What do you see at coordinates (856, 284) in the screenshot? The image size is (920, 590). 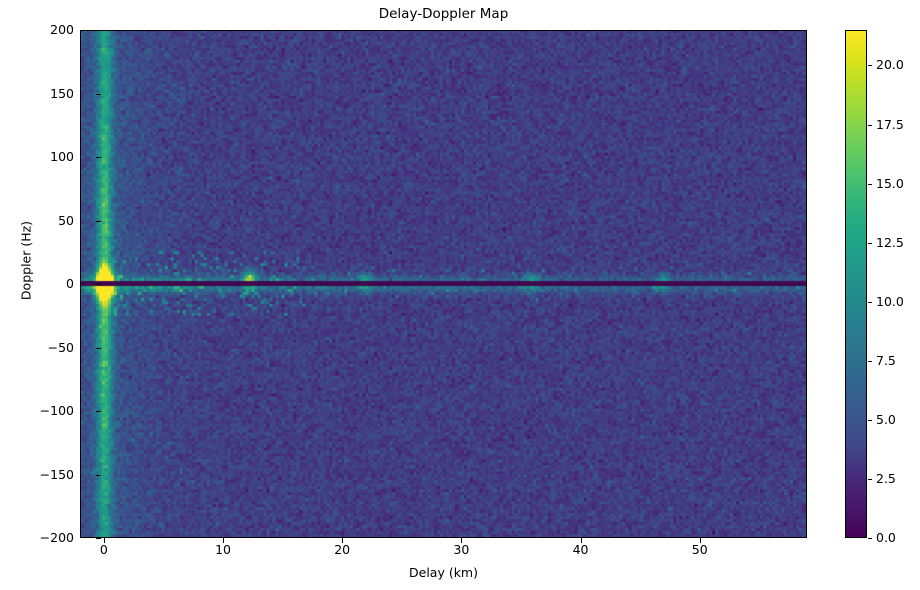 I see `colorbar` at bounding box center [856, 284].